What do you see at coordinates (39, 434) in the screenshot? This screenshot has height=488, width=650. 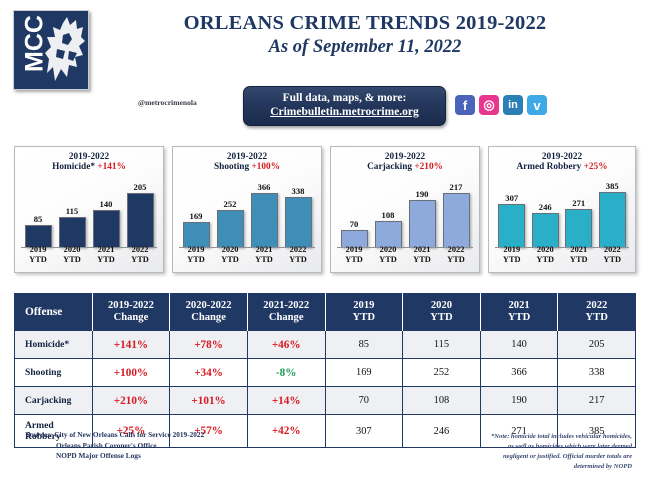 I see `sources-label: Sources:` at bounding box center [39, 434].